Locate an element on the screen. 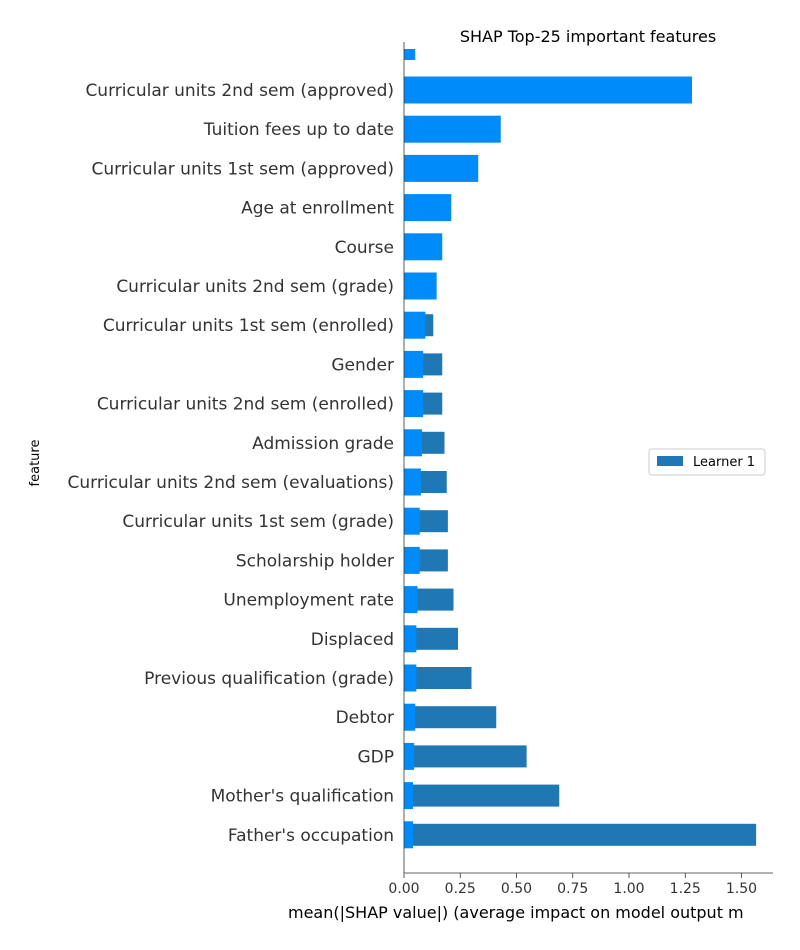  bar-shap-curricular-units-1st-sem-grade is located at coordinates (412, 521).